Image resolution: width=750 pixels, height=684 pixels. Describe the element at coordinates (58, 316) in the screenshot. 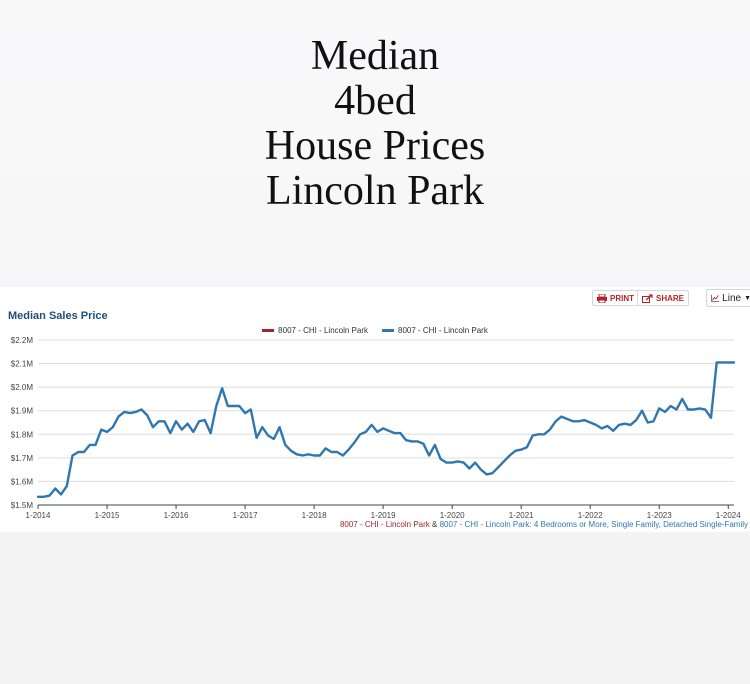

I see `chart-title: Median Sales Price` at that location.